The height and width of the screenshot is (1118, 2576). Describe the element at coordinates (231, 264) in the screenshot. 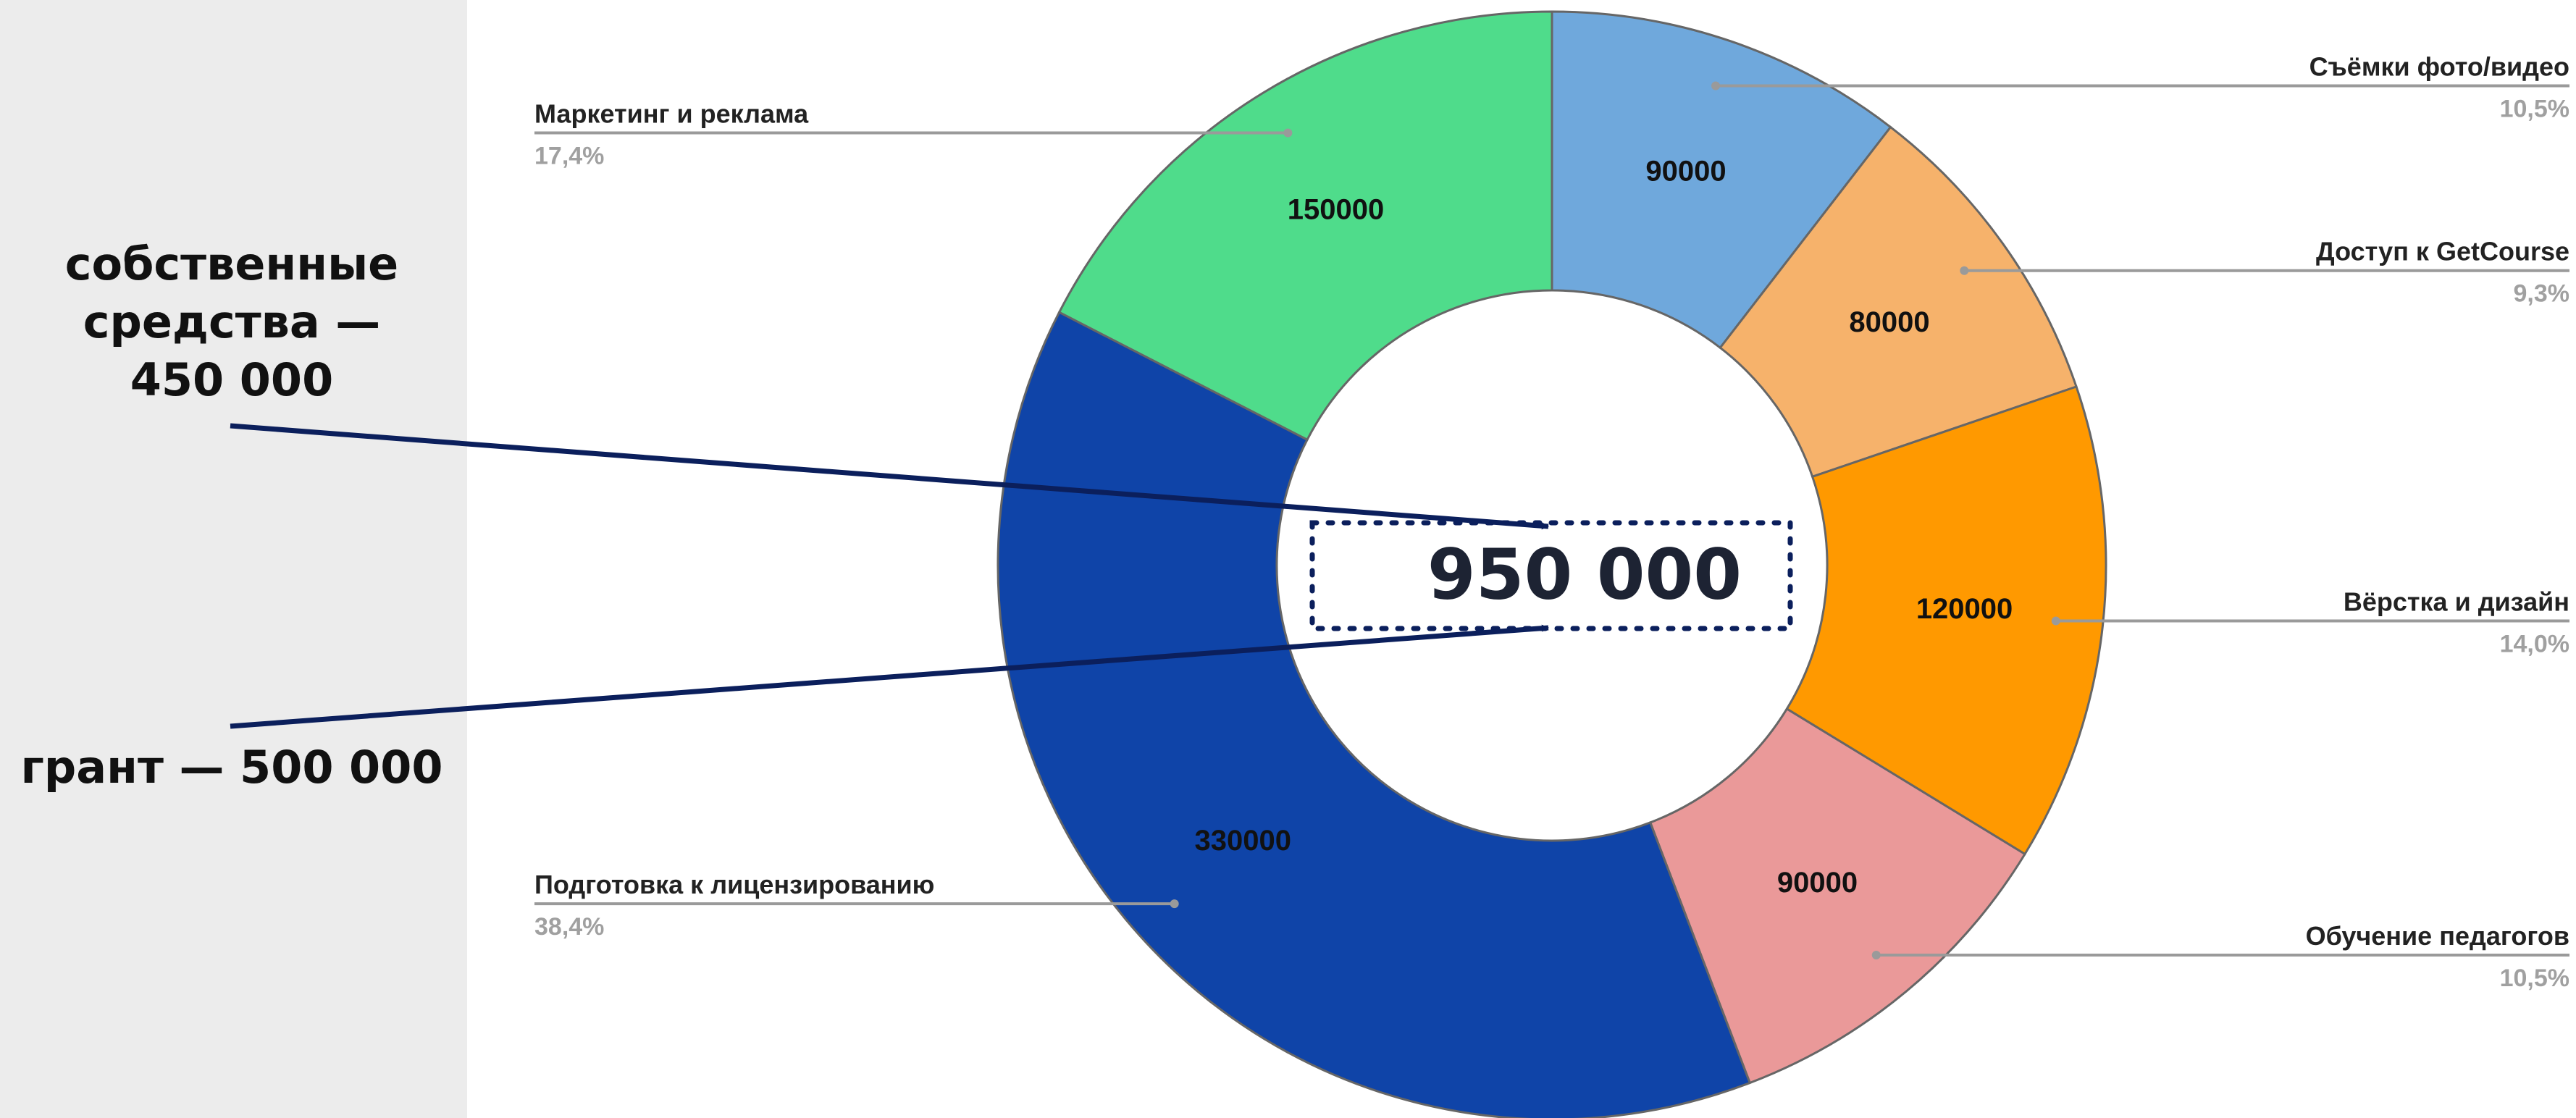

I see `own-funds-line-1: собственные` at that location.